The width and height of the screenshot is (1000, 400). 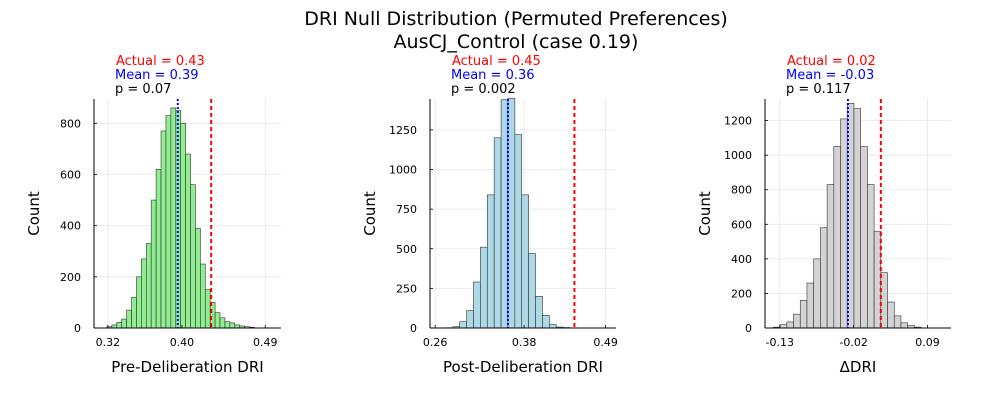 What do you see at coordinates (403, 130) in the screenshot?
I see `y-tick-label: 1250` at bounding box center [403, 130].